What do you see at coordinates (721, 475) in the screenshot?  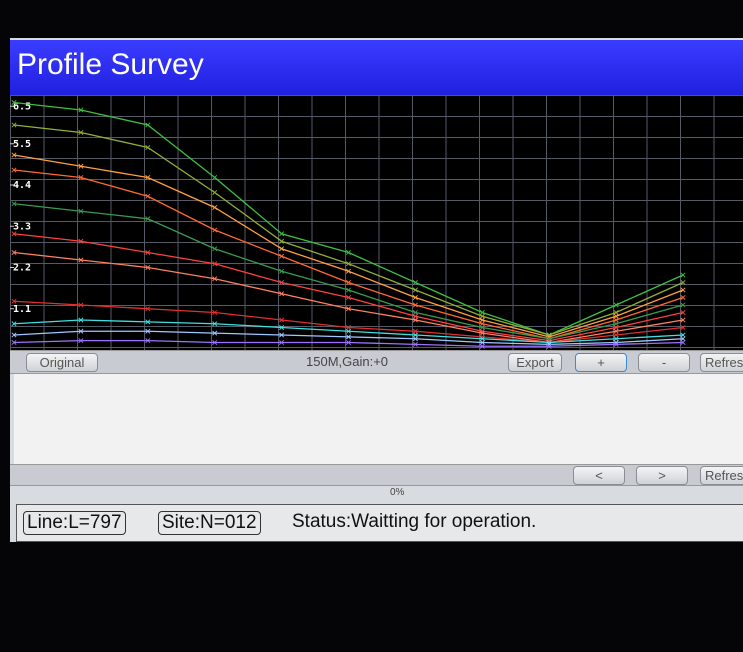 I see `refresh-button-2: Refres` at bounding box center [721, 475].